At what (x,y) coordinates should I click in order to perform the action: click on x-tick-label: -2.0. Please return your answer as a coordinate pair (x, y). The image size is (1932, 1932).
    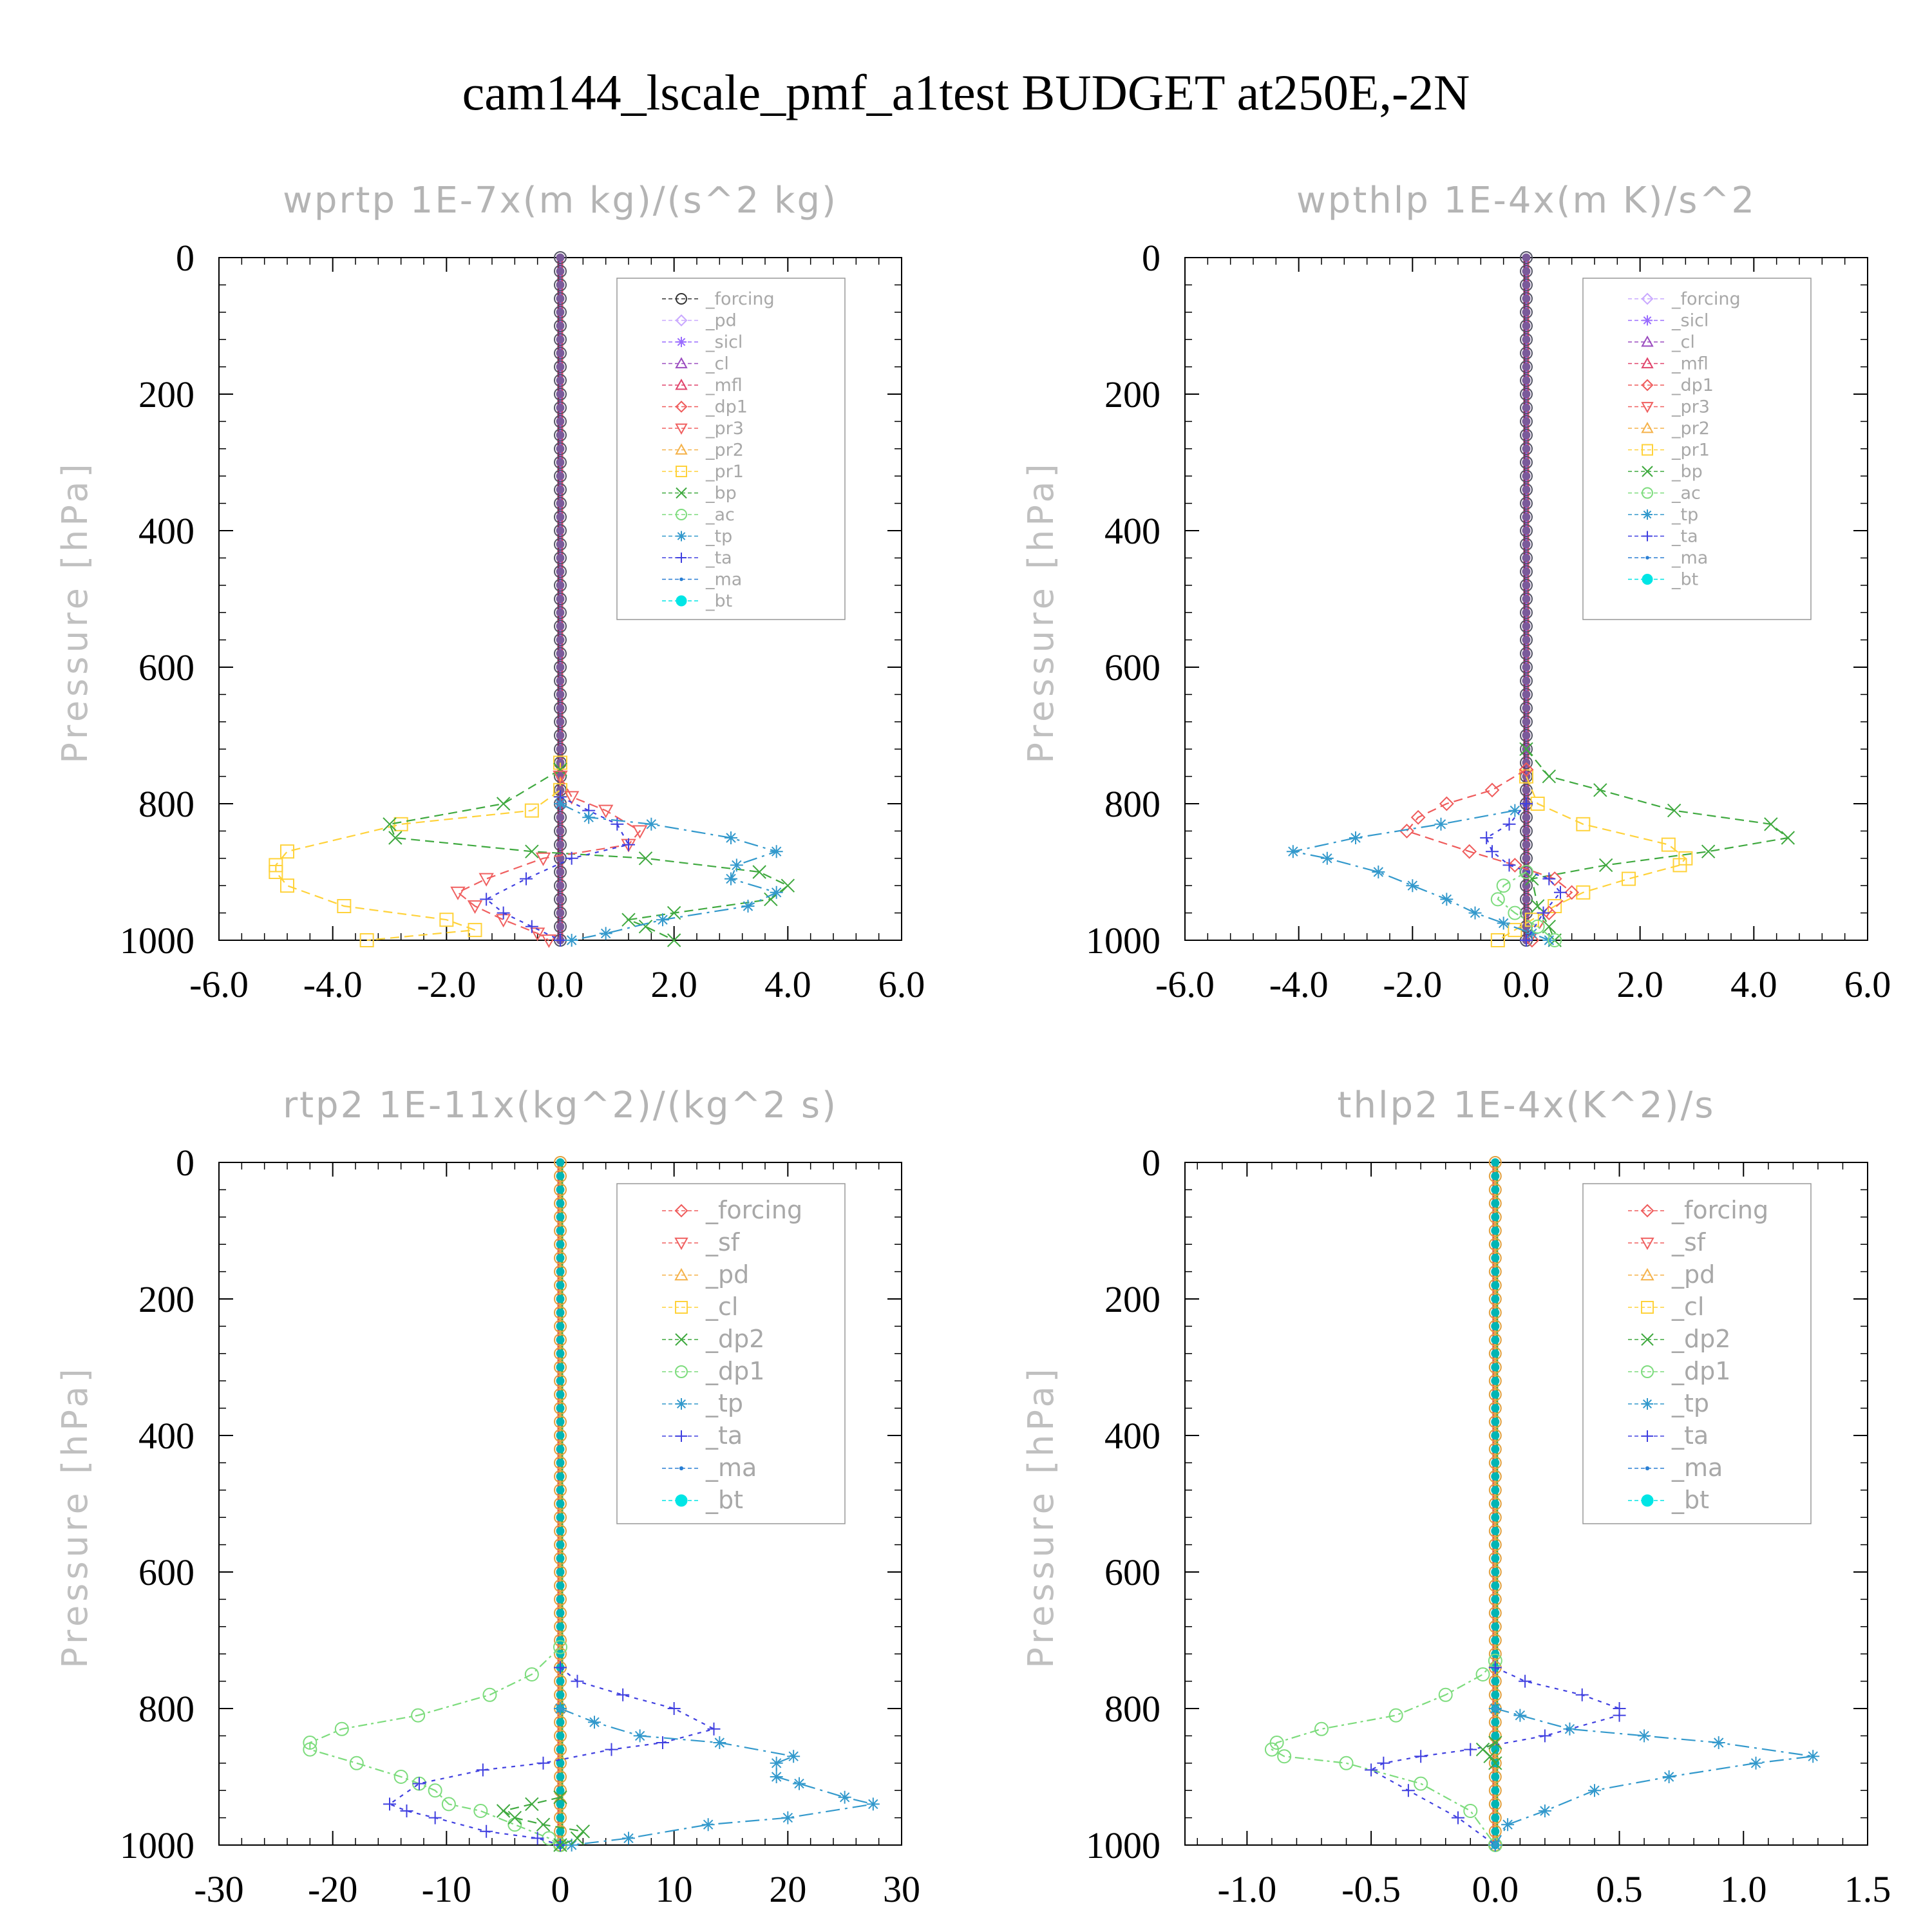
    Looking at the image, I should click on (447, 984).